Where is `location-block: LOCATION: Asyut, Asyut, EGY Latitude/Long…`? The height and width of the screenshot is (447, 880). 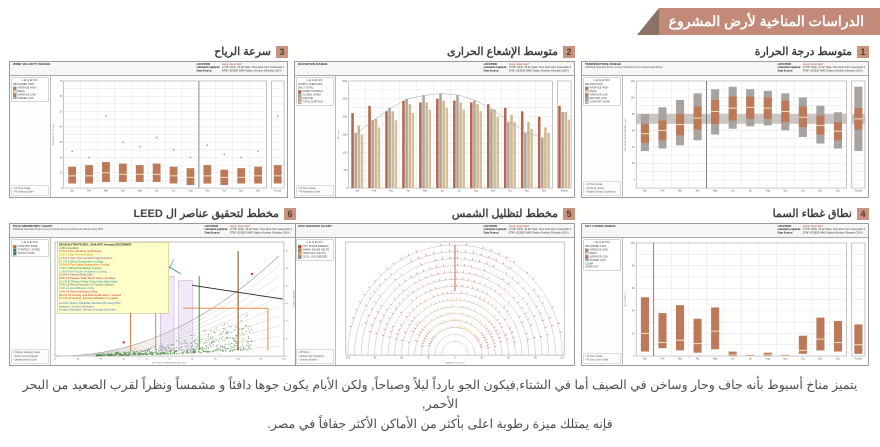
location-block: LOCATION: Asyut, Asyut, EGY Latitude/Long… is located at coordinates (821, 230).